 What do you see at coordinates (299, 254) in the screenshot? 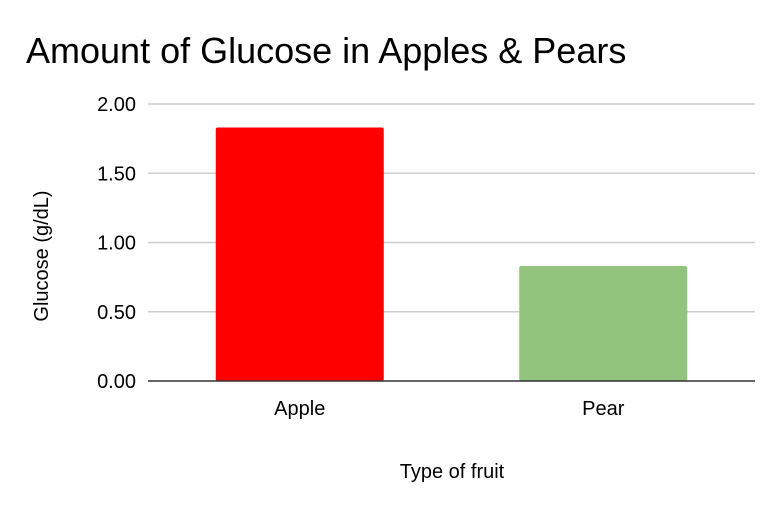
I see `bar-apple` at bounding box center [299, 254].